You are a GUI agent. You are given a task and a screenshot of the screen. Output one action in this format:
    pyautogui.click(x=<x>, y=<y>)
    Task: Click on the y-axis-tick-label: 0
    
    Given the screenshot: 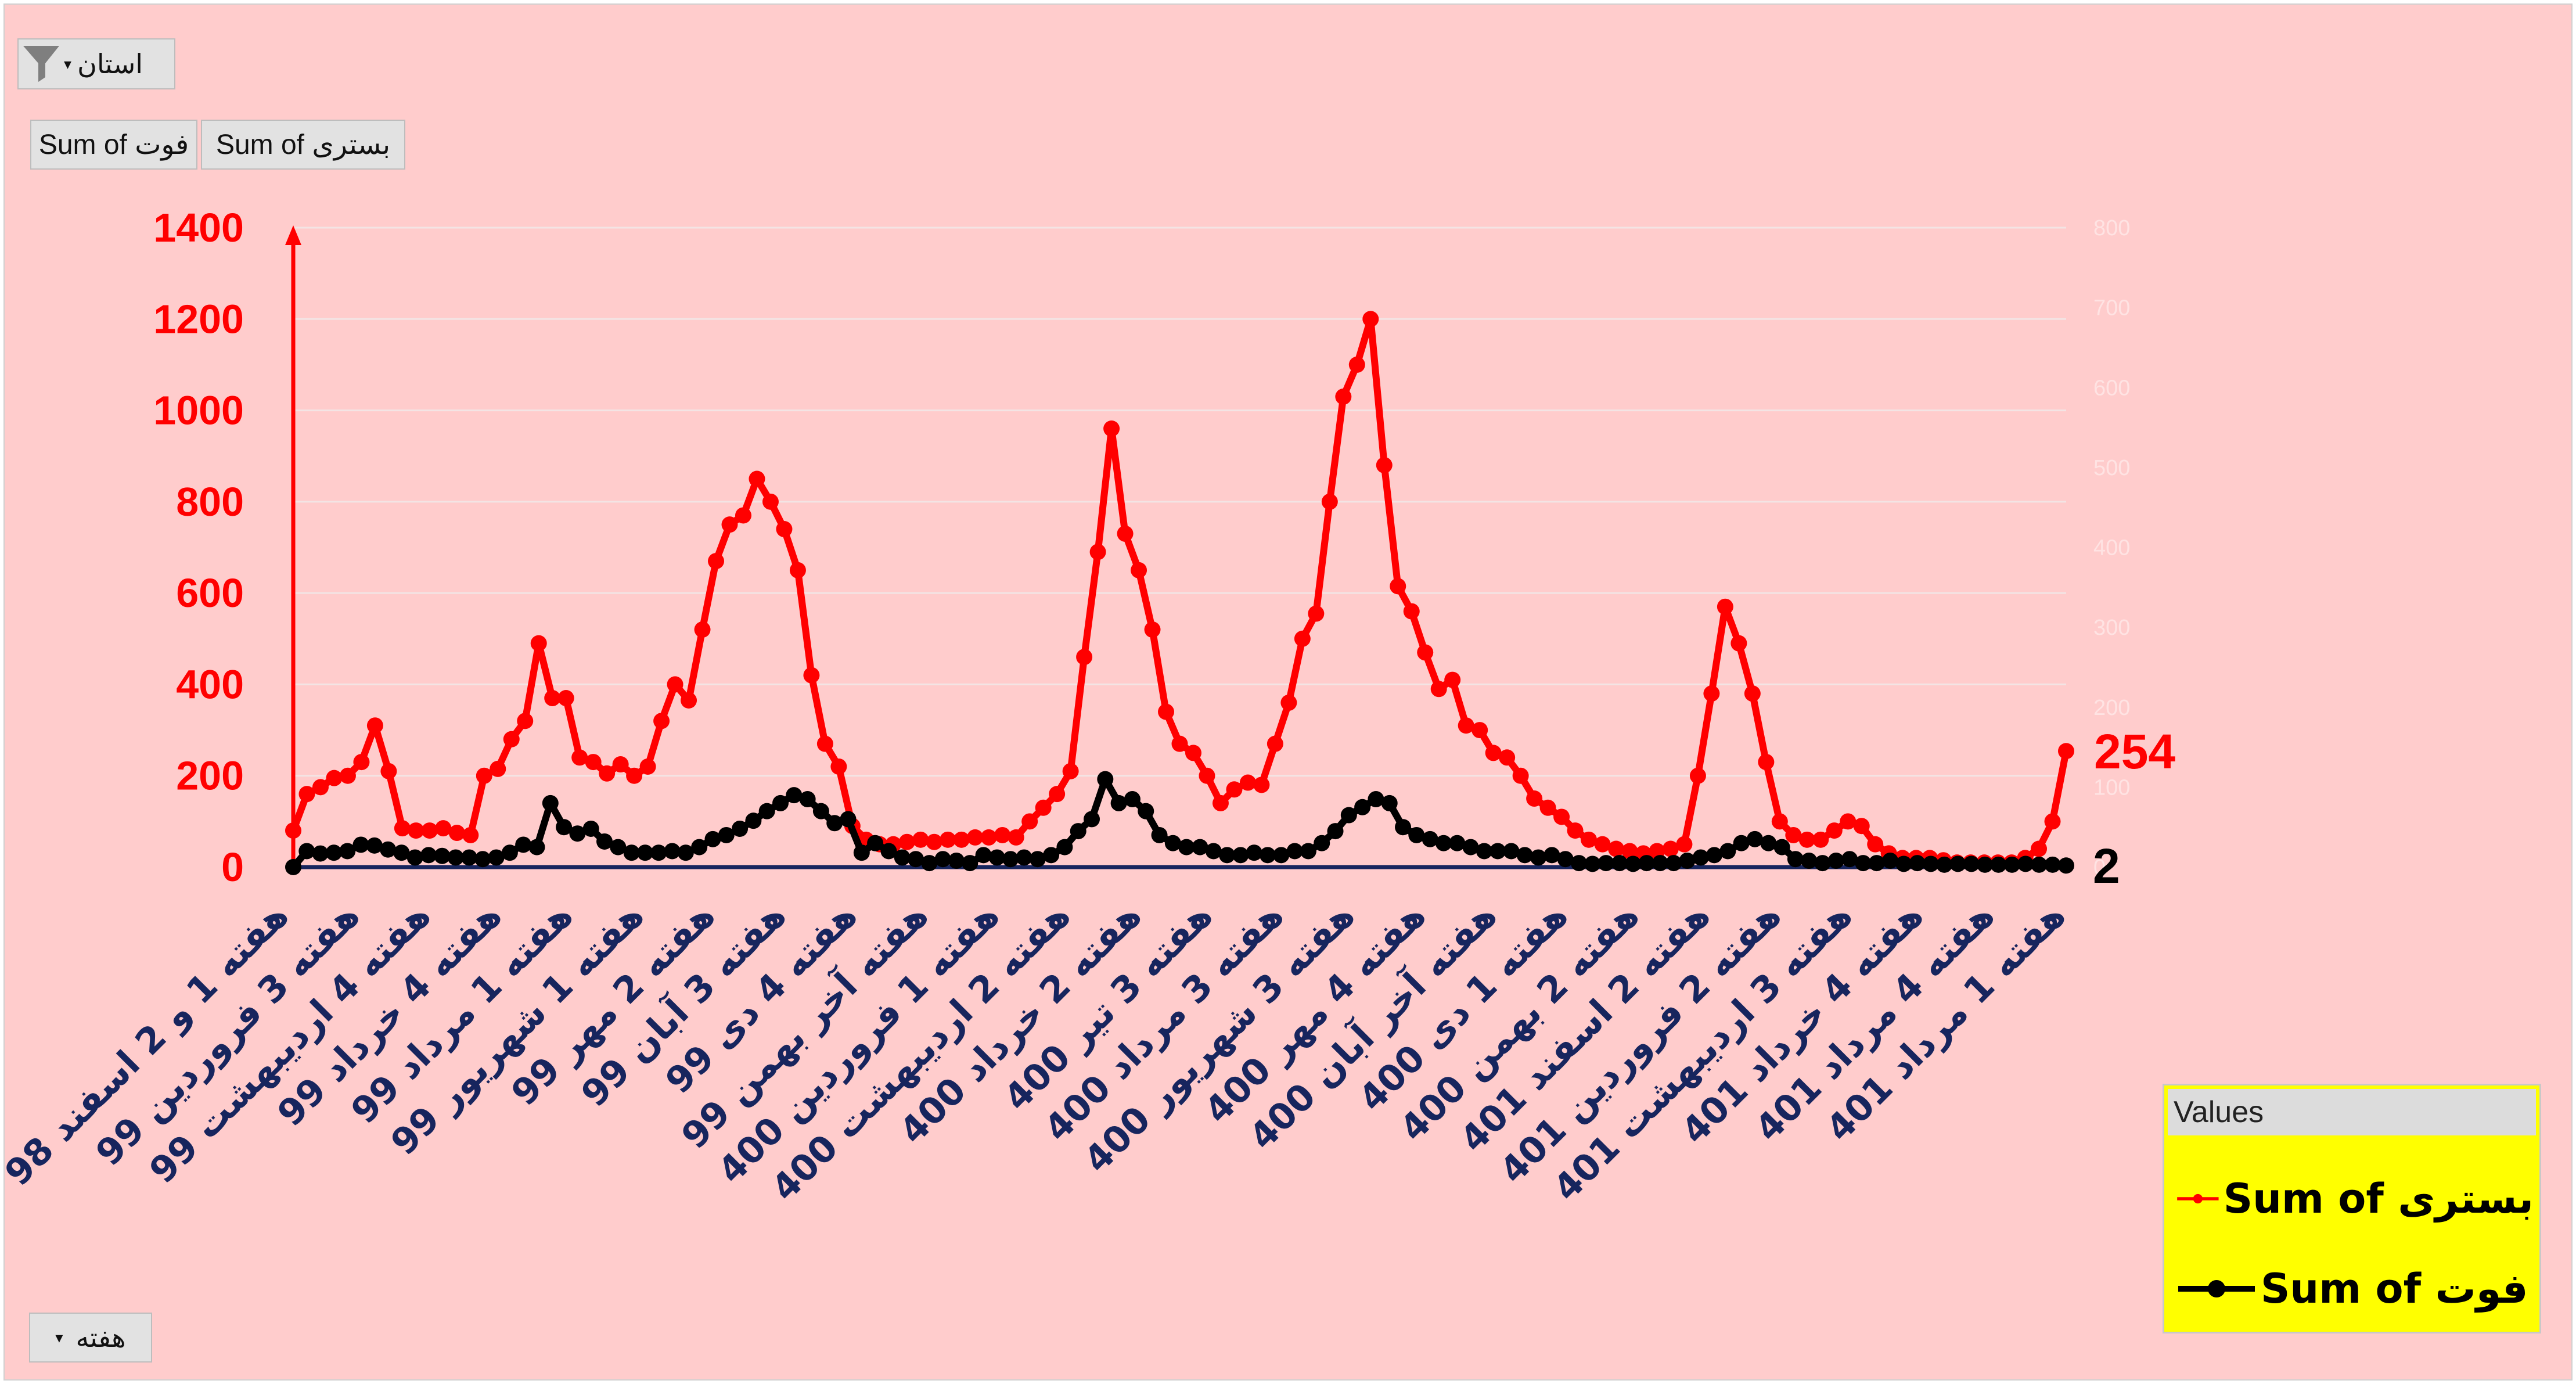 What is the action you would take?
    pyautogui.click(x=232, y=867)
    